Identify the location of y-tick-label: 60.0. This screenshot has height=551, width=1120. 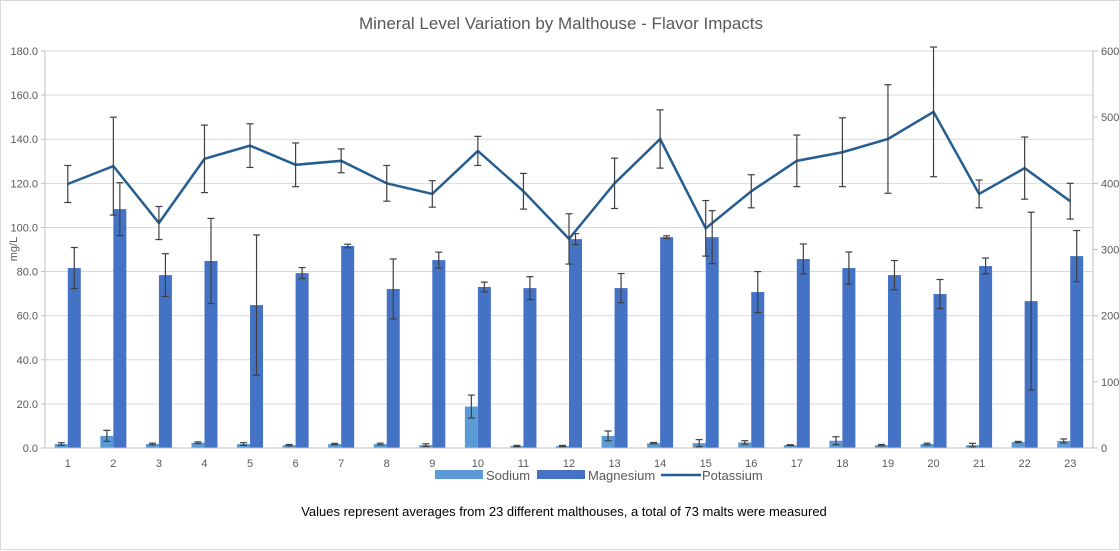
(27, 317).